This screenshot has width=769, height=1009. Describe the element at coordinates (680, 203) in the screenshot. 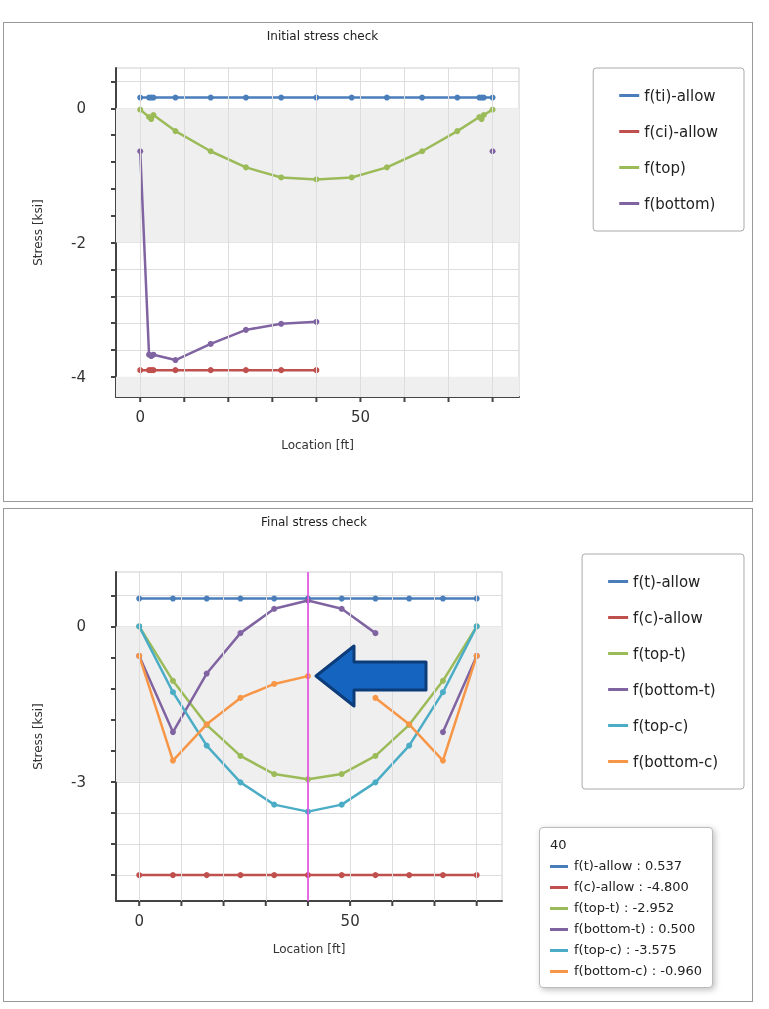

I see `legend-label: f(bottom)` at that location.